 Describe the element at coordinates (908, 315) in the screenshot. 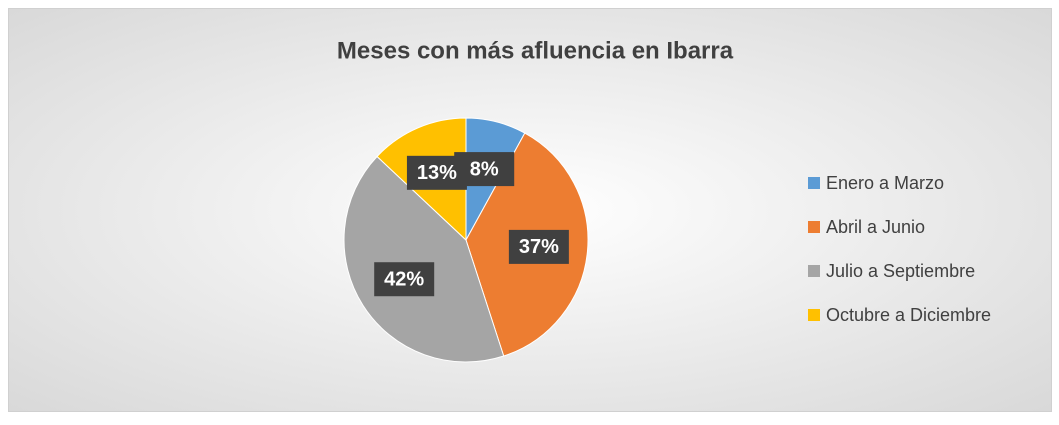

I see `legend-label: Octubre a Diciembre` at that location.